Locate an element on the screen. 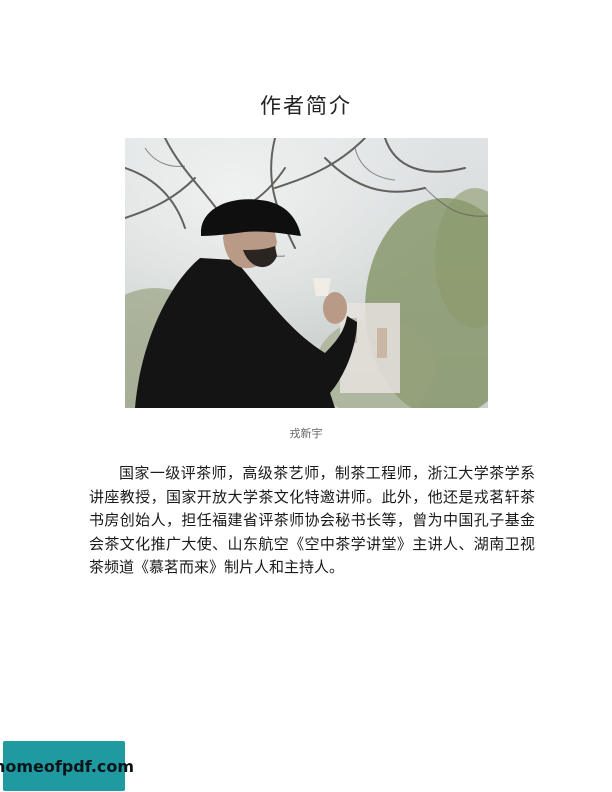  watermark-badge: homeofpdf.com is located at coordinates (67, 766).